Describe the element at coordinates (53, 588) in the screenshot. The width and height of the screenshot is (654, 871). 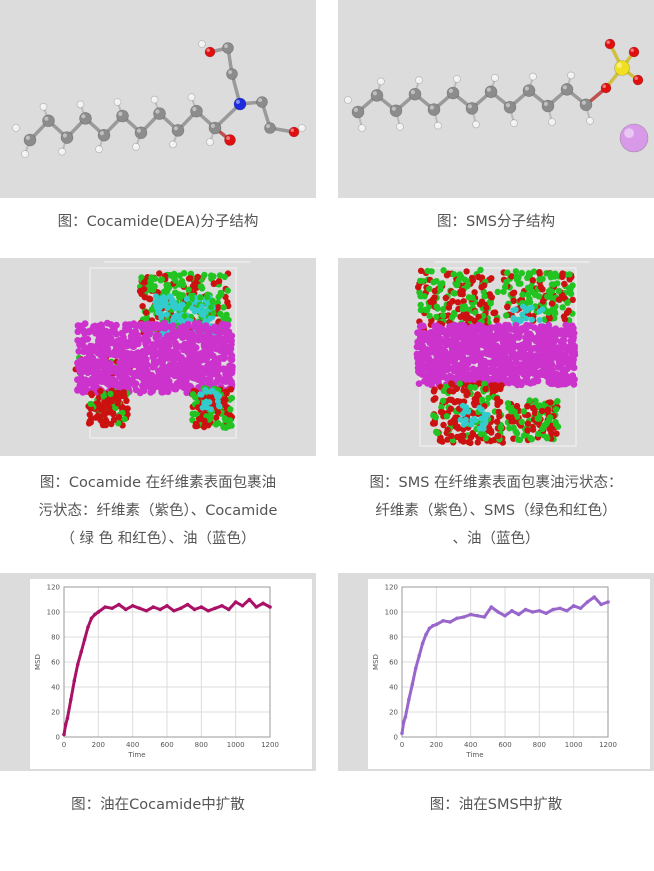
I see `y-tick-label: 120` at that location.